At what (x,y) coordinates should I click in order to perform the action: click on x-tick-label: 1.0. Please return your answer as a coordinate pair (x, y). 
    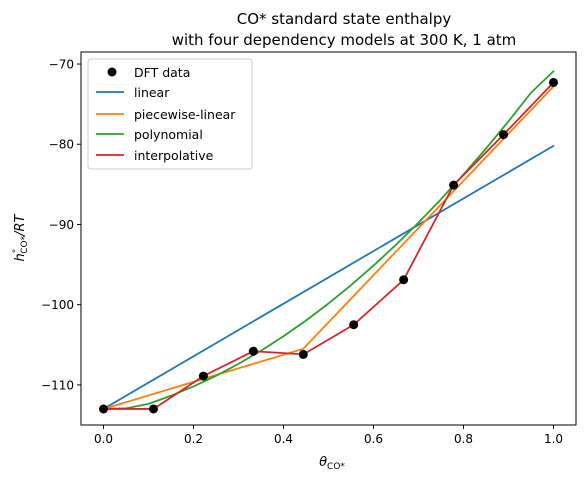
    Looking at the image, I should click on (553, 439).